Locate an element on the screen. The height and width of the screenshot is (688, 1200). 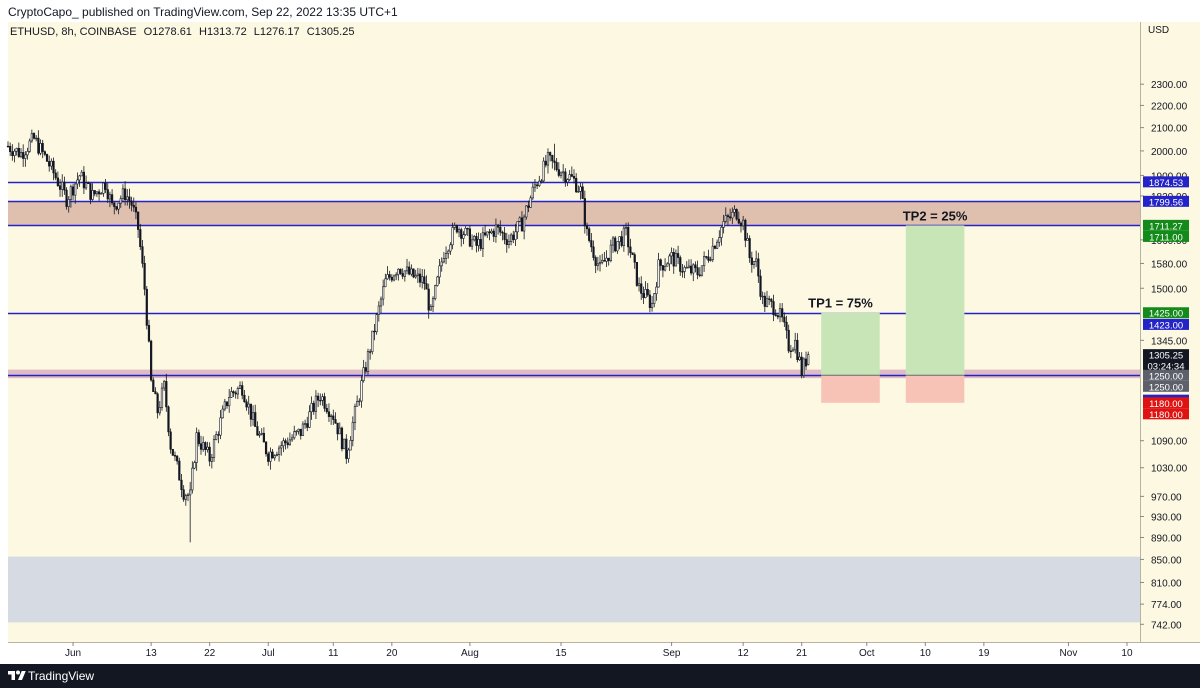
price-axis-area is located at coordinates (1170, 332).